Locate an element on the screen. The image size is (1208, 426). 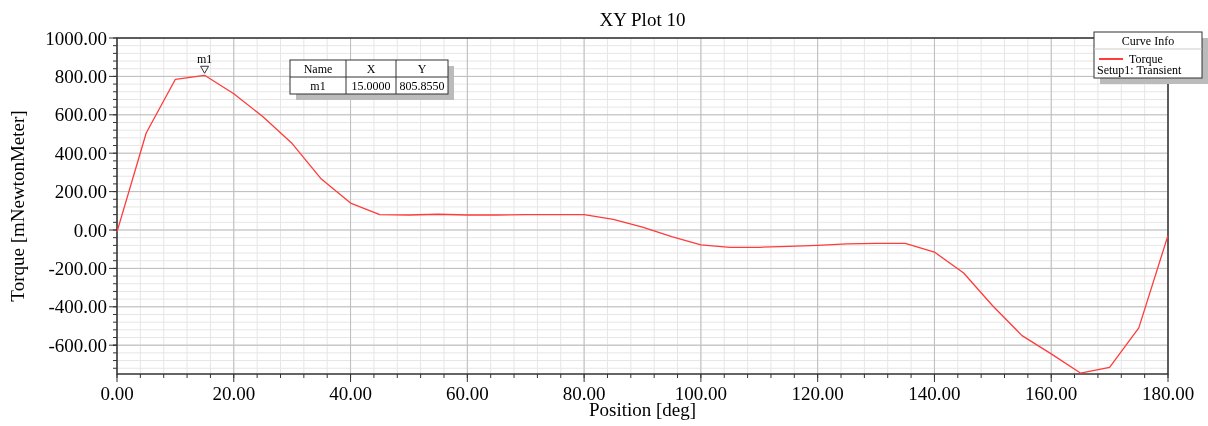
y-tick-label: 200.00 is located at coordinates (80, 192).